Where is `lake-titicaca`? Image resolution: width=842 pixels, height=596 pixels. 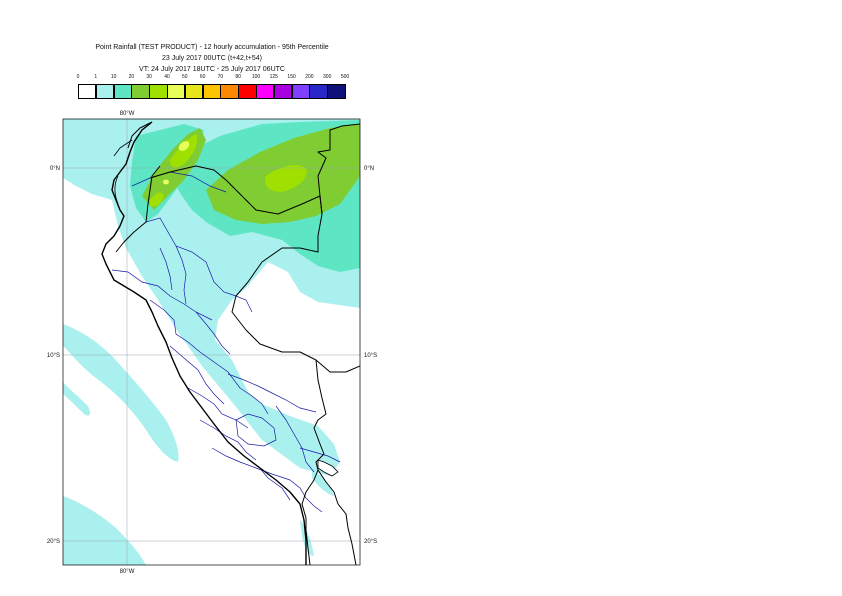 lake-titicaca is located at coordinates (328, 468).